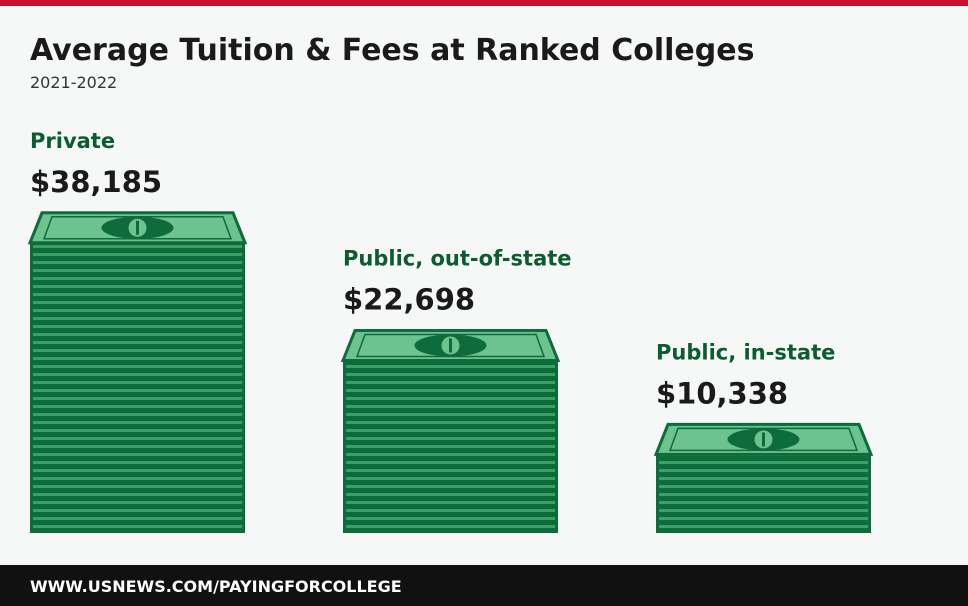  What do you see at coordinates (216, 586) in the screenshot?
I see `footer-url: WWW.USNEWS.COM/PAYINGFORCOLLEGE` at bounding box center [216, 586].